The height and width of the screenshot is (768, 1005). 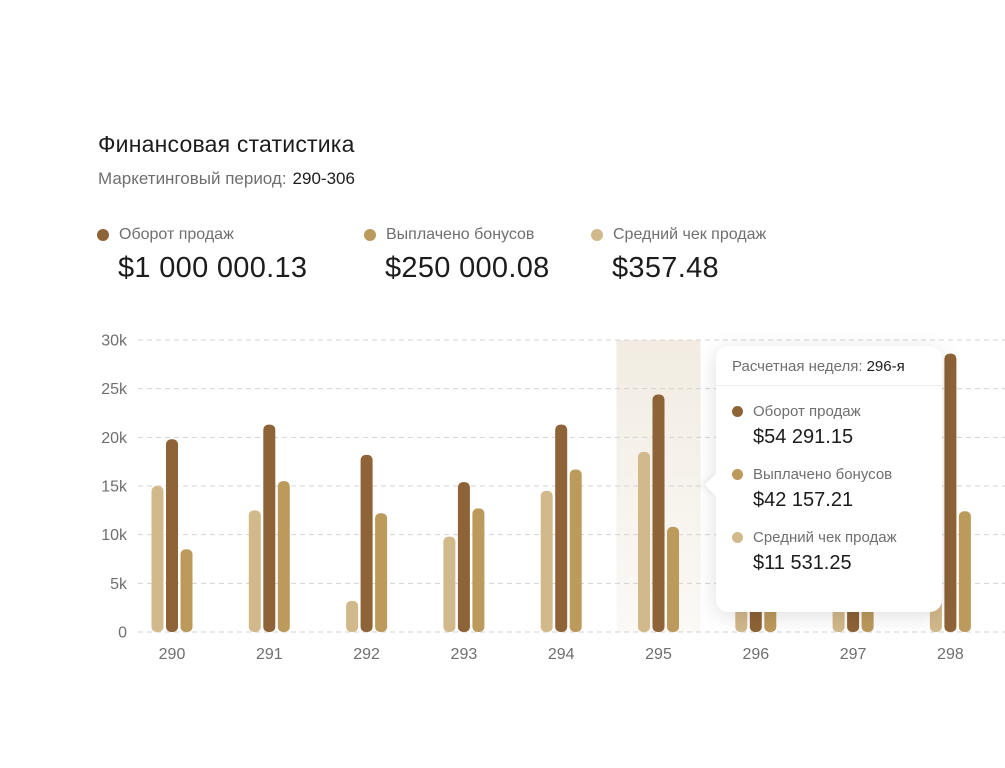 What do you see at coordinates (807, 411) in the screenshot?
I see `tooltip-item-label: Оборот продаж` at bounding box center [807, 411].